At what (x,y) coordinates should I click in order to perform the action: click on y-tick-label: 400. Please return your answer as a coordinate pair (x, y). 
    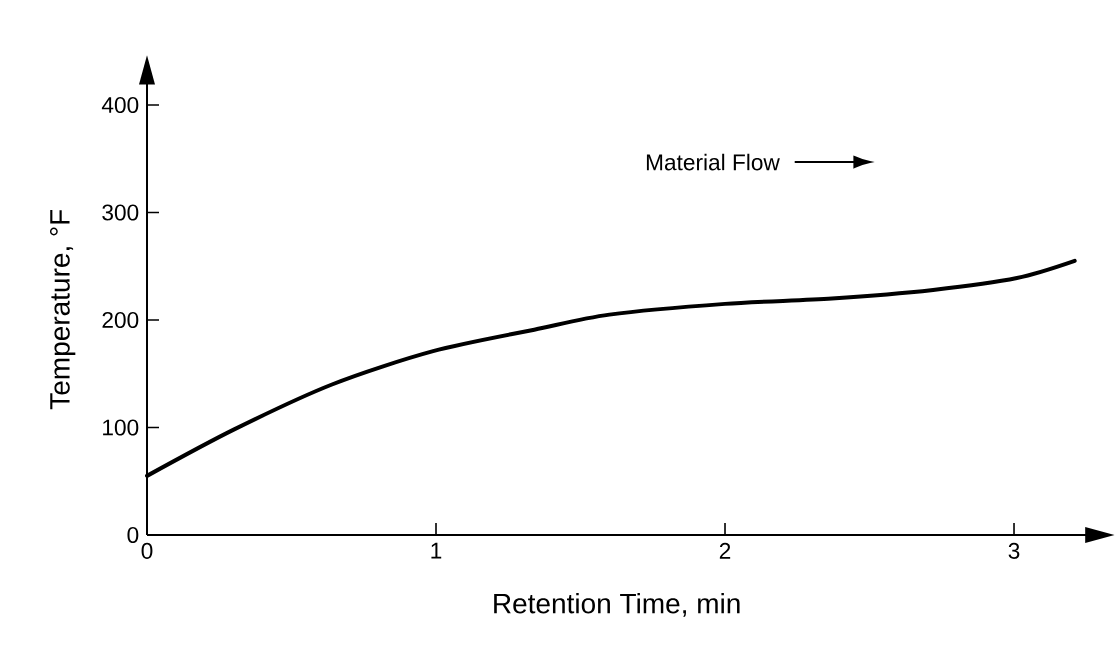
    Looking at the image, I should click on (120, 105).